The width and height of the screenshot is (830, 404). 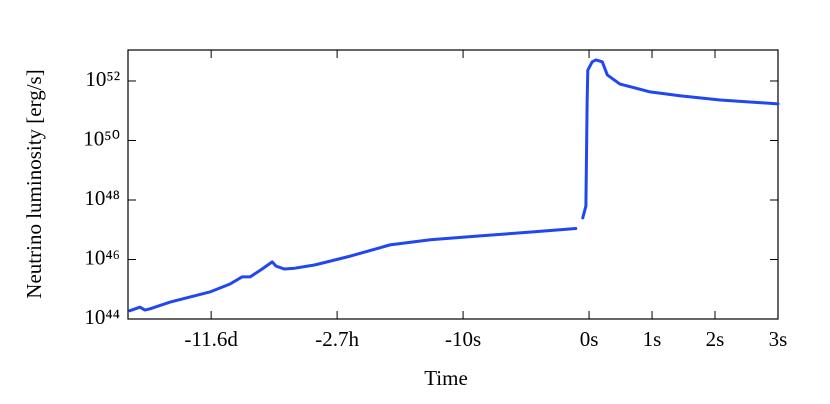 What do you see at coordinates (102, 317) in the screenshot?
I see `y-tick-label: 10⁴⁴` at bounding box center [102, 317].